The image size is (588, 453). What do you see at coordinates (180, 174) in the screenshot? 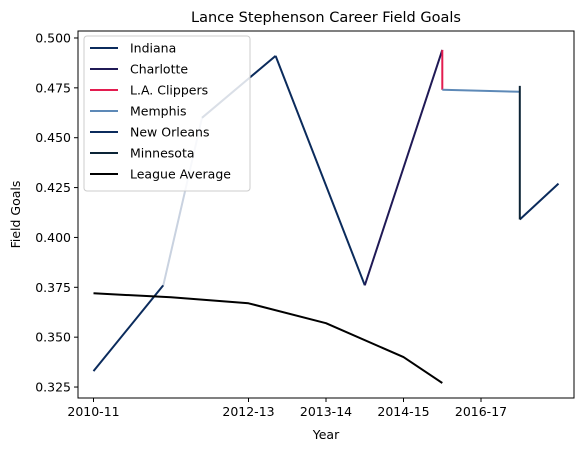
I see `legend-entry: League Average` at bounding box center [180, 174].